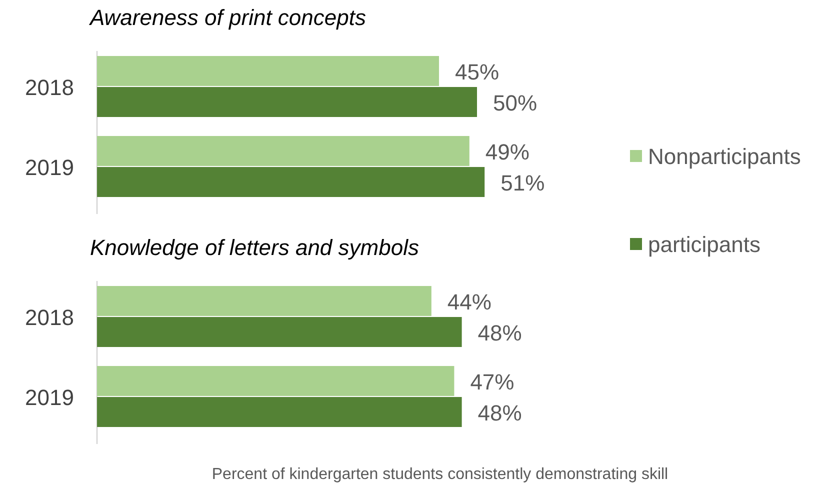 The image size is (835, 483). I want to click on chart-title: Awareness of print concepts, so click(227, 17).